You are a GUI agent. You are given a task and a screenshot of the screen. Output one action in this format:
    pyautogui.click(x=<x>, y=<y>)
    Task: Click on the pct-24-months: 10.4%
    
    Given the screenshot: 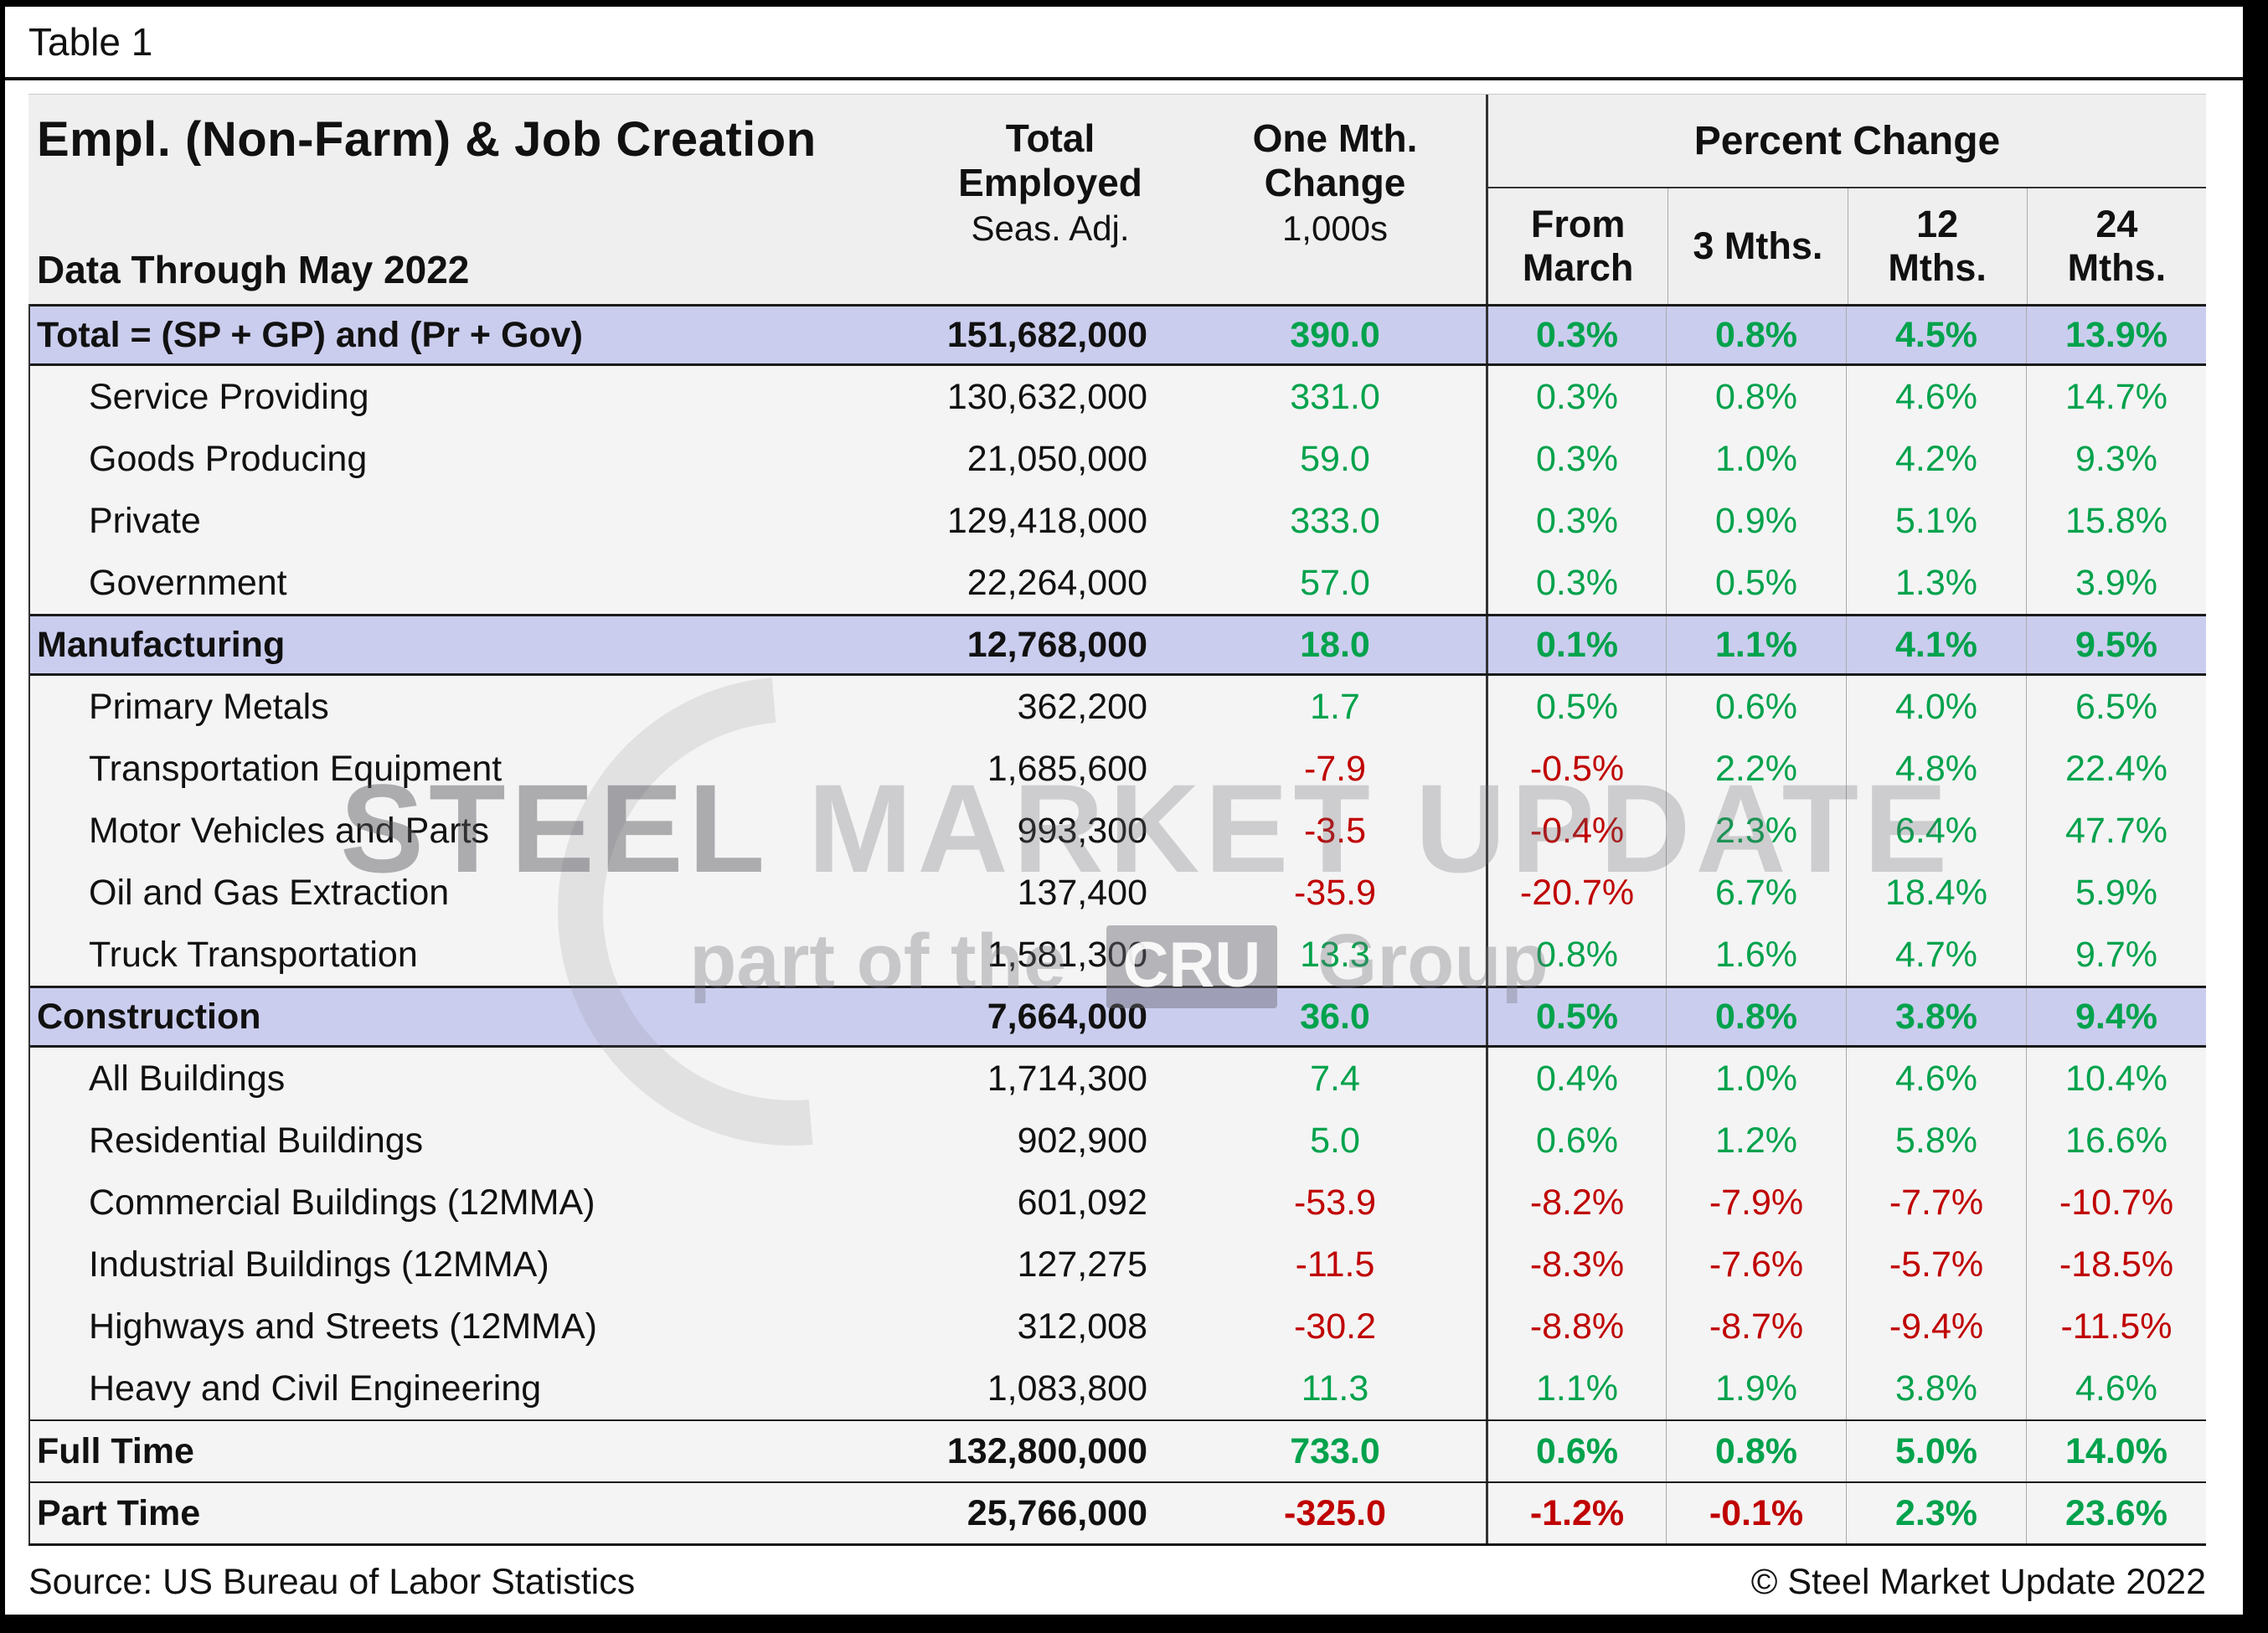 What is the action you would take?
    pyautogui.click(x=2116, y=1079)
    